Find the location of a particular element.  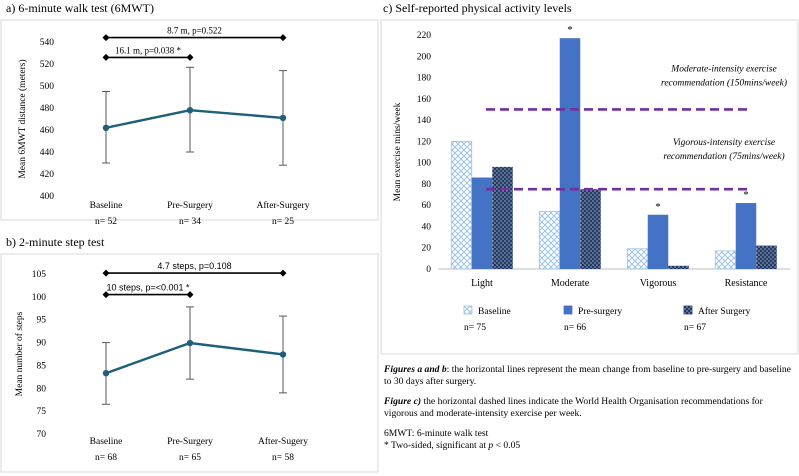

y-tick-label: 85 is located at coordinates (42, 366).